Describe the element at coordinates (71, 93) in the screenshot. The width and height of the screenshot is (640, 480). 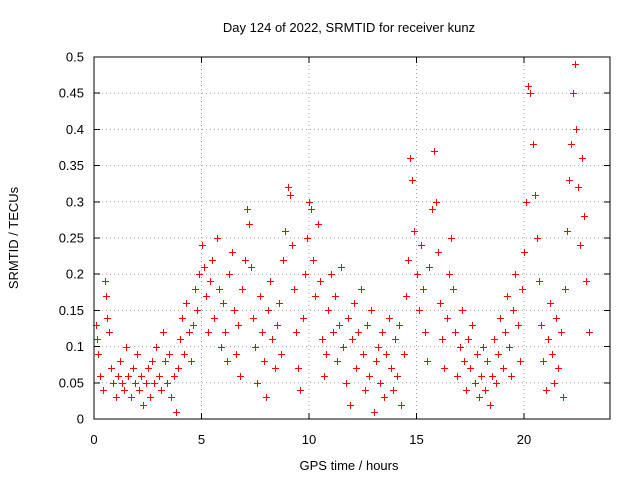
I see `y-tick-label: 0.45` at that location.